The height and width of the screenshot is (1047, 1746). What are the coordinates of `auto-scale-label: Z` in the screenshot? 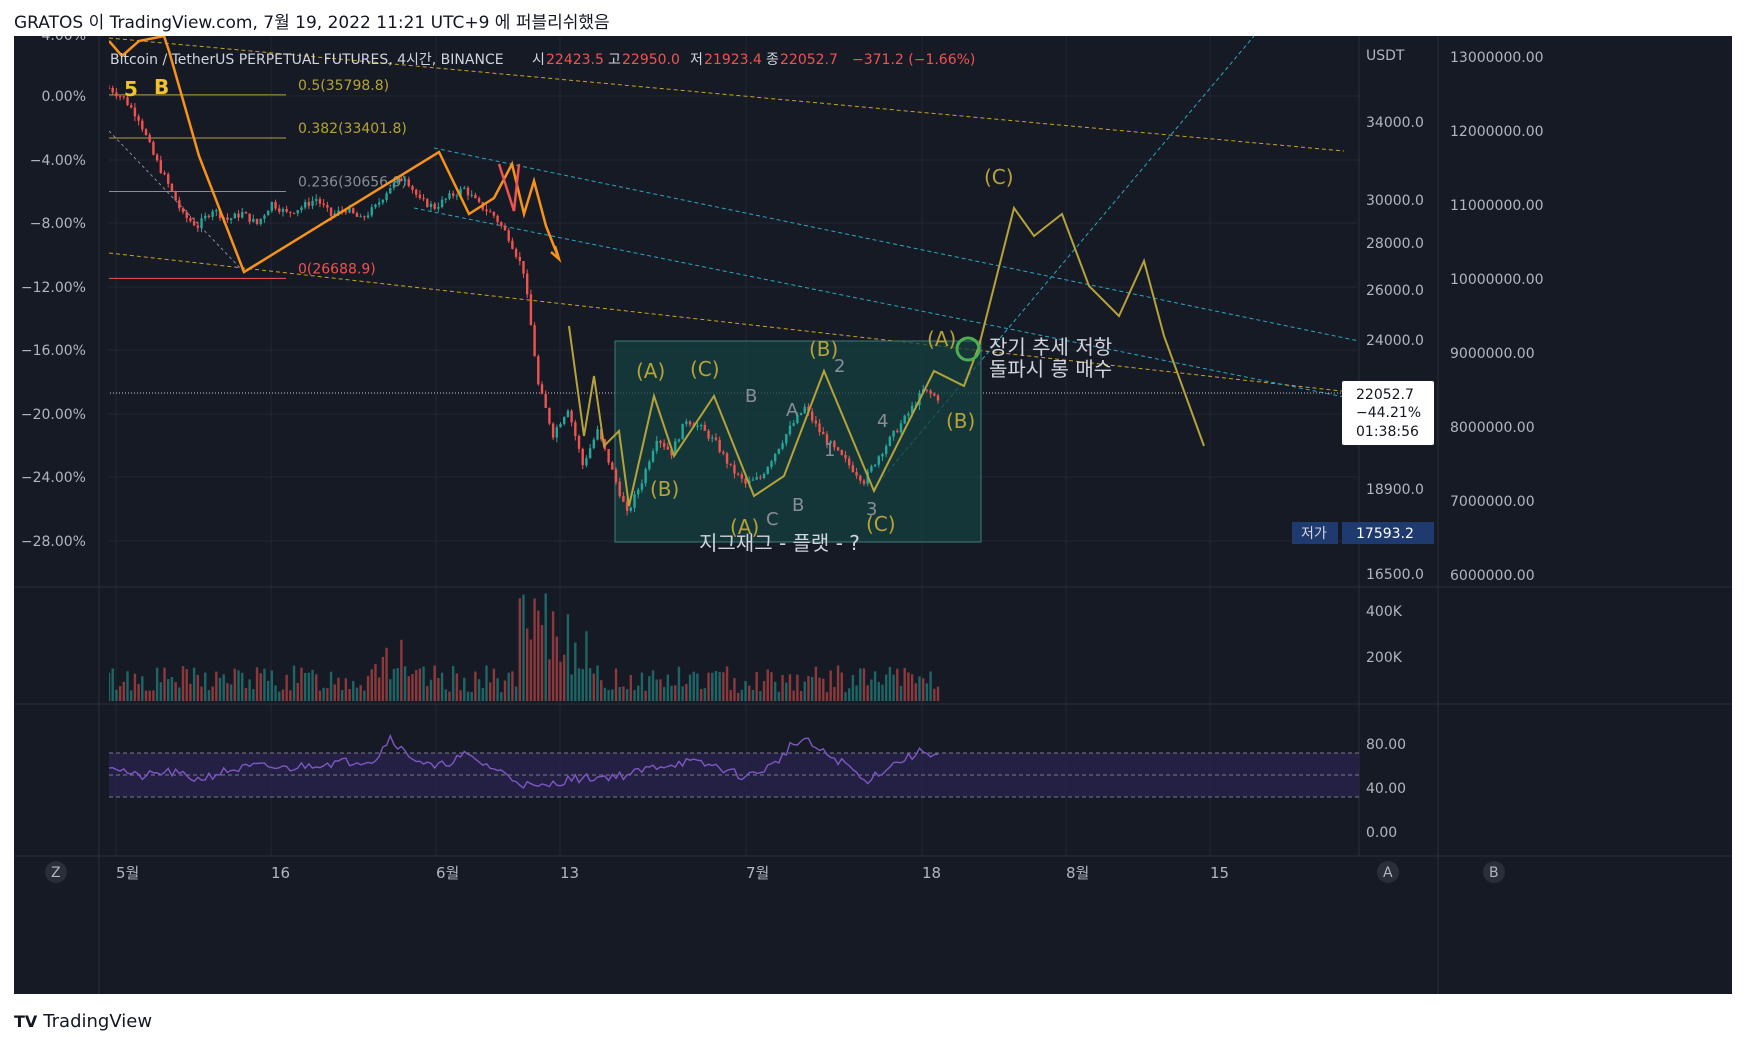 It's located at (56, 873).